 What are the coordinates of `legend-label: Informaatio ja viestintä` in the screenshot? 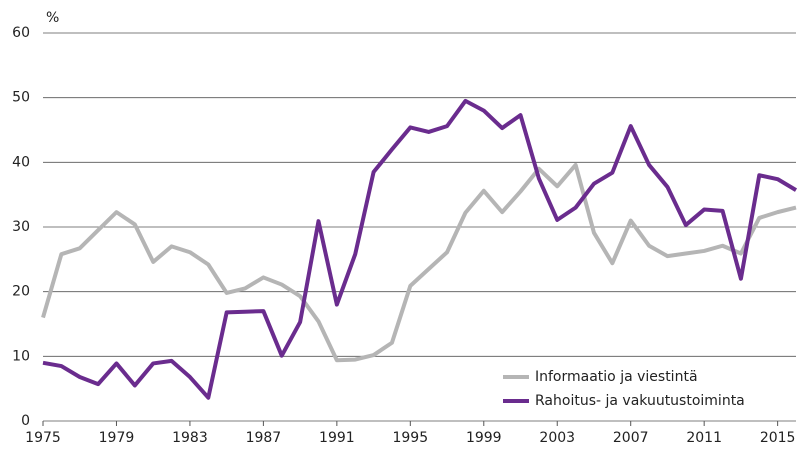 It's located at (616, 377).